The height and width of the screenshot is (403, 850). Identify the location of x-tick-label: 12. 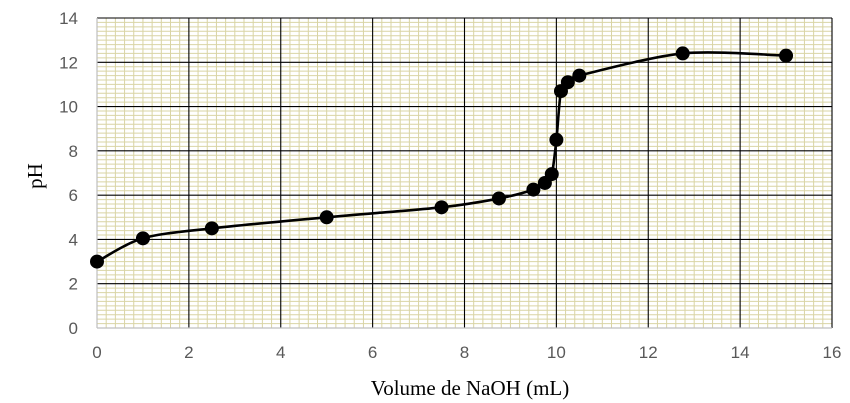
(648, 352).